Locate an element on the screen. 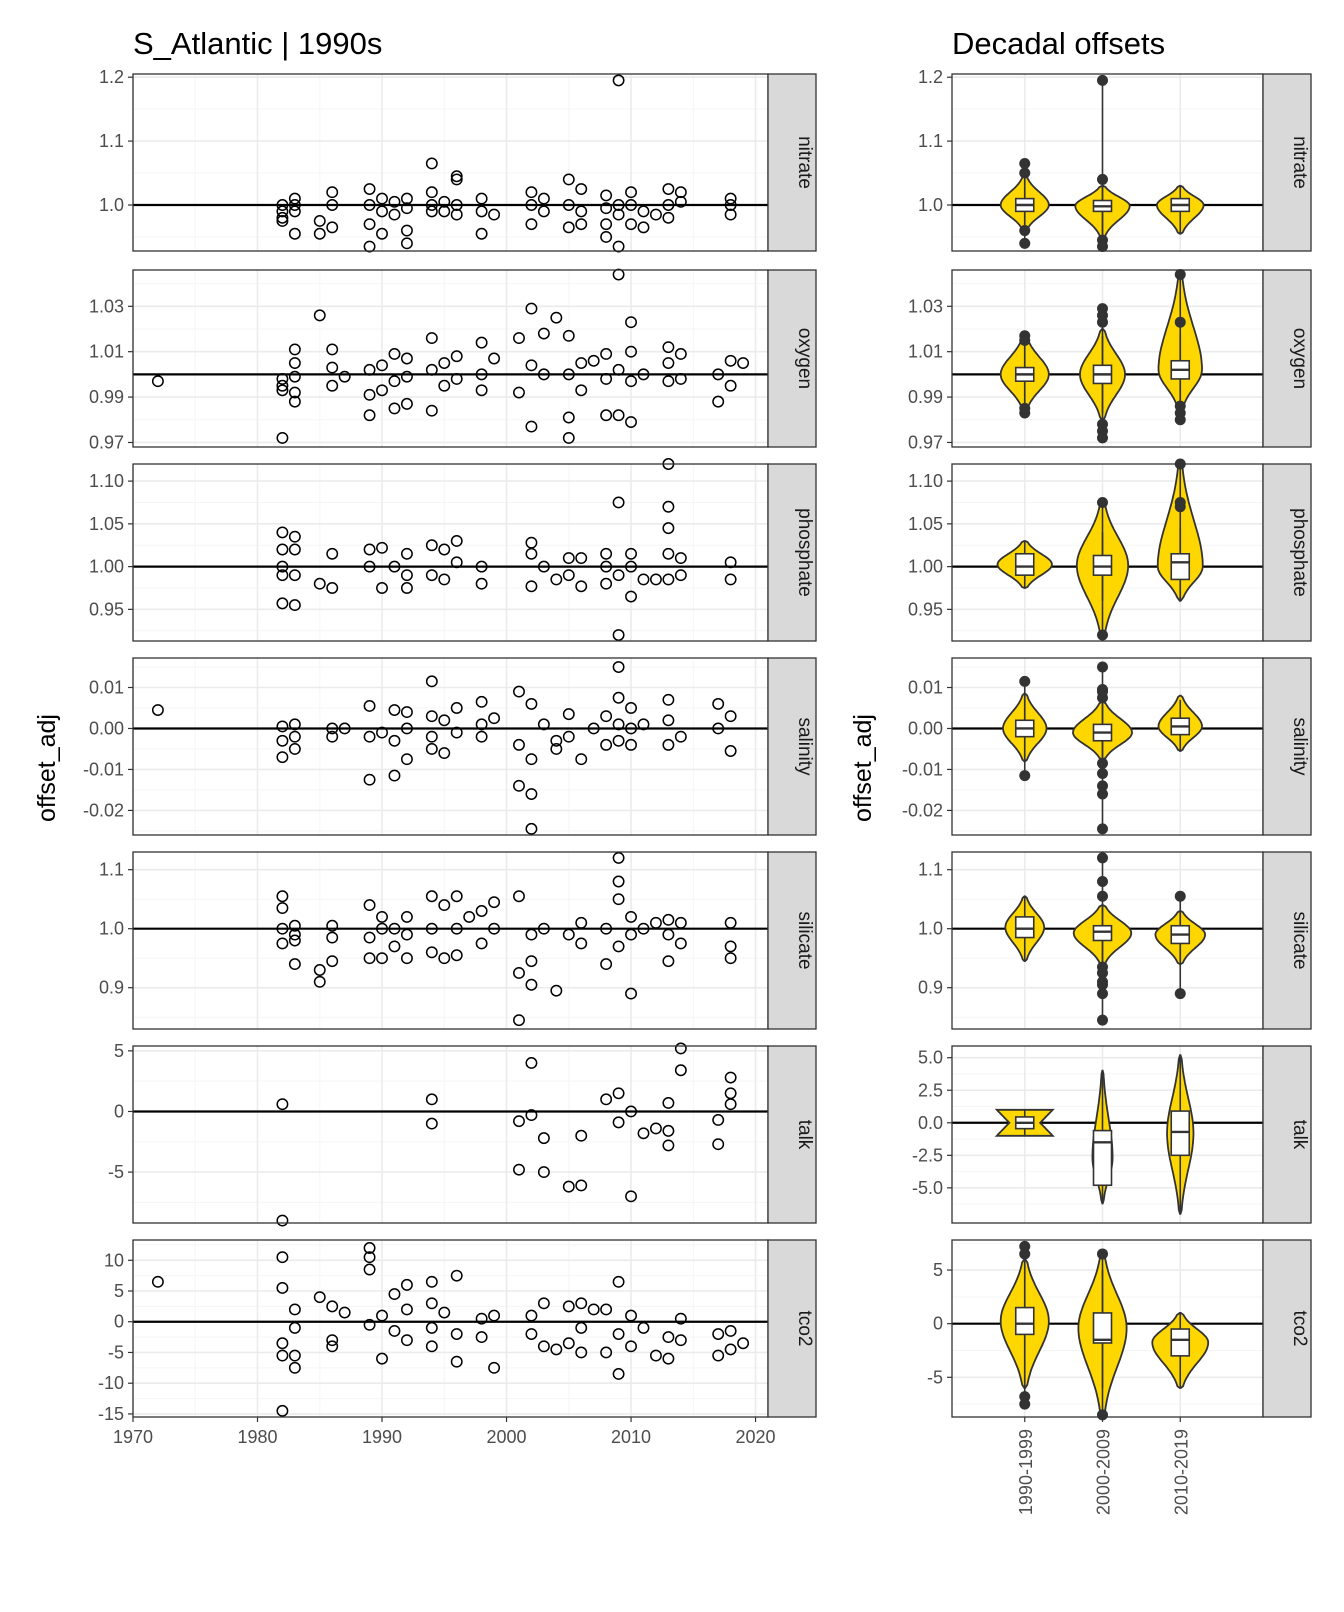 The height and width of the screenshot is (1612, 1344). scatter-y-tick-label: 1.10 is located at coordinates (106, 481).